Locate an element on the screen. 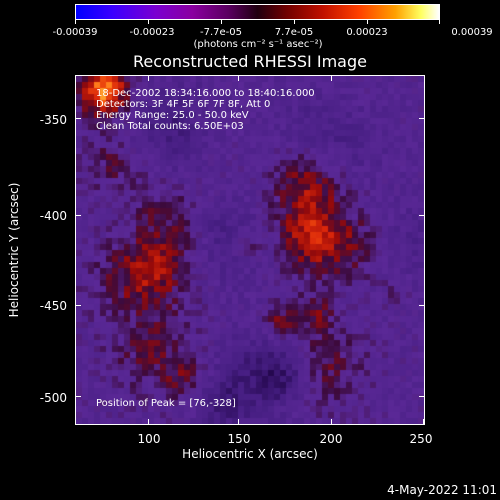 This screenshot has width=500, height=500. y-tick-label: -500 is located at coordinates (53, 398).